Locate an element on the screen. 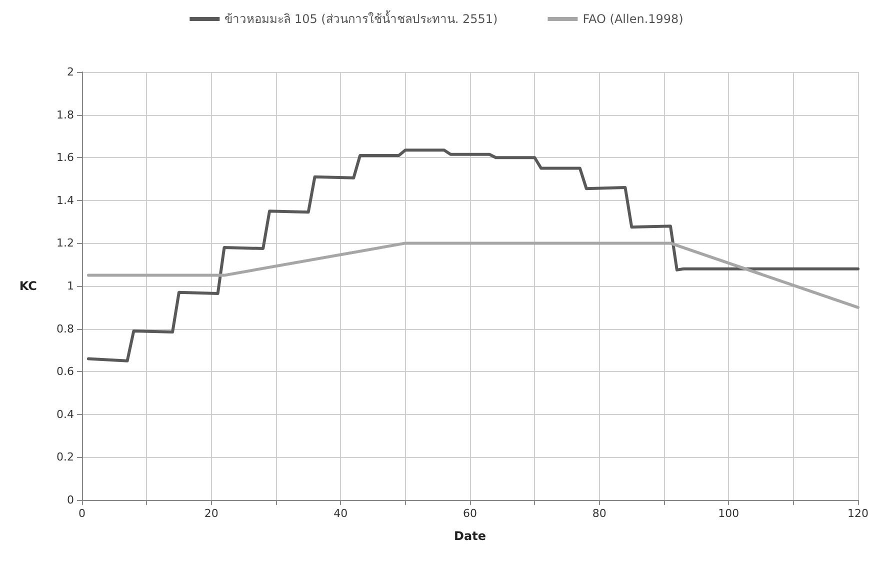  y-tick-label: 1.8 is located at coordinates (65, 115).